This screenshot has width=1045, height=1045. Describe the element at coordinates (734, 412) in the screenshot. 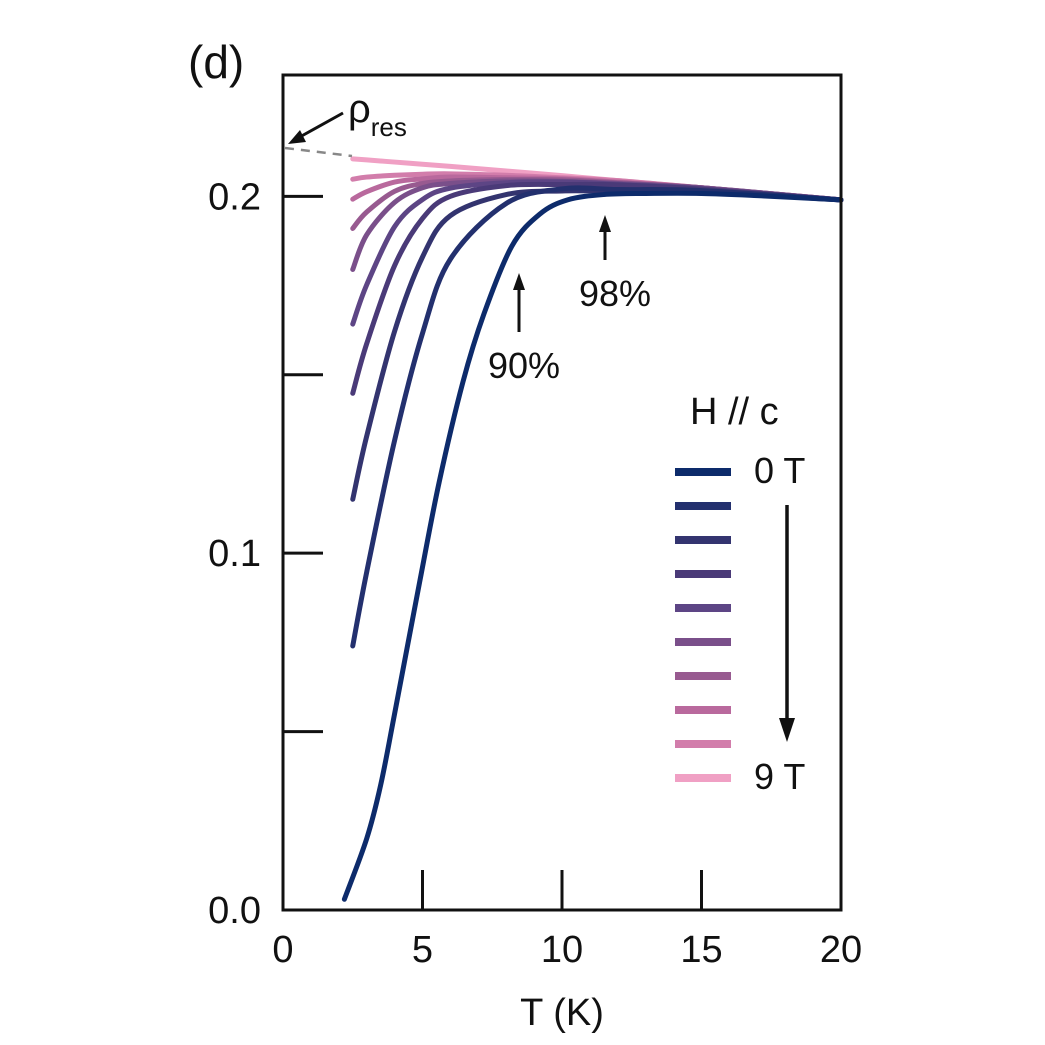

I see `legend-title: H // c` at that location.